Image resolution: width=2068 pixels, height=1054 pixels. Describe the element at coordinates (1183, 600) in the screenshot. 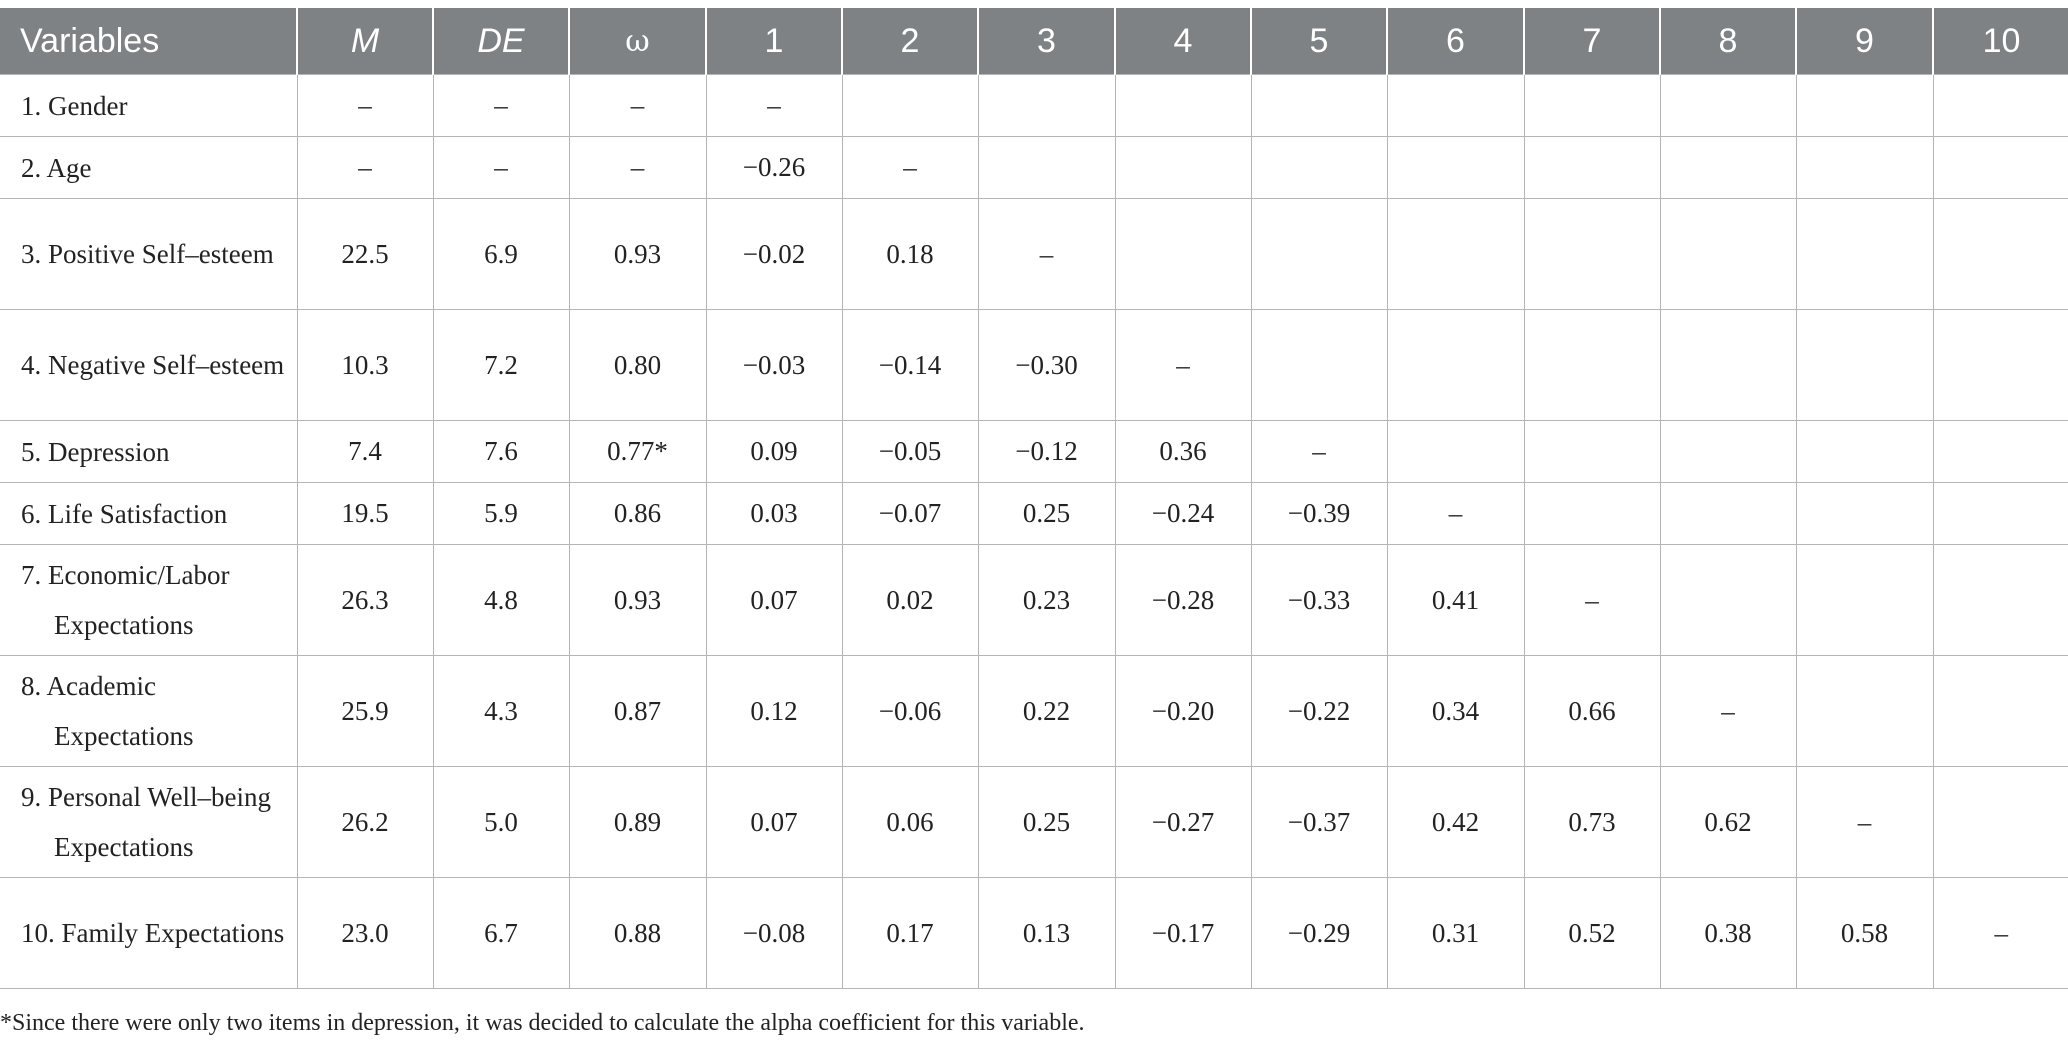

I see `table-cell: −0.28` at that location.